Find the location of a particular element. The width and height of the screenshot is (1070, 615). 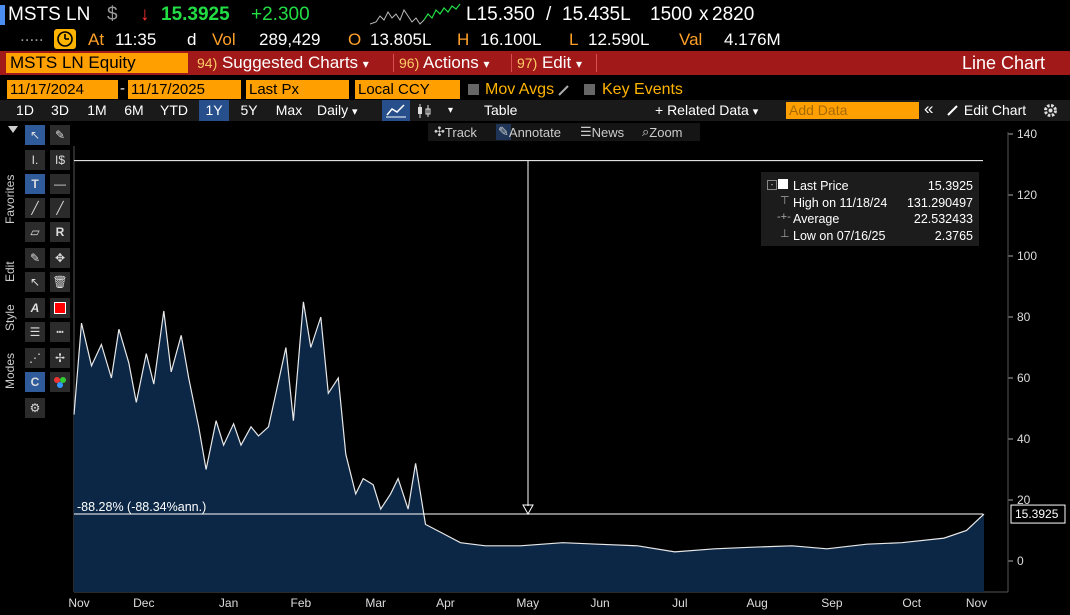

y-tick-label: 140 is located at coordinates (1027, 134).